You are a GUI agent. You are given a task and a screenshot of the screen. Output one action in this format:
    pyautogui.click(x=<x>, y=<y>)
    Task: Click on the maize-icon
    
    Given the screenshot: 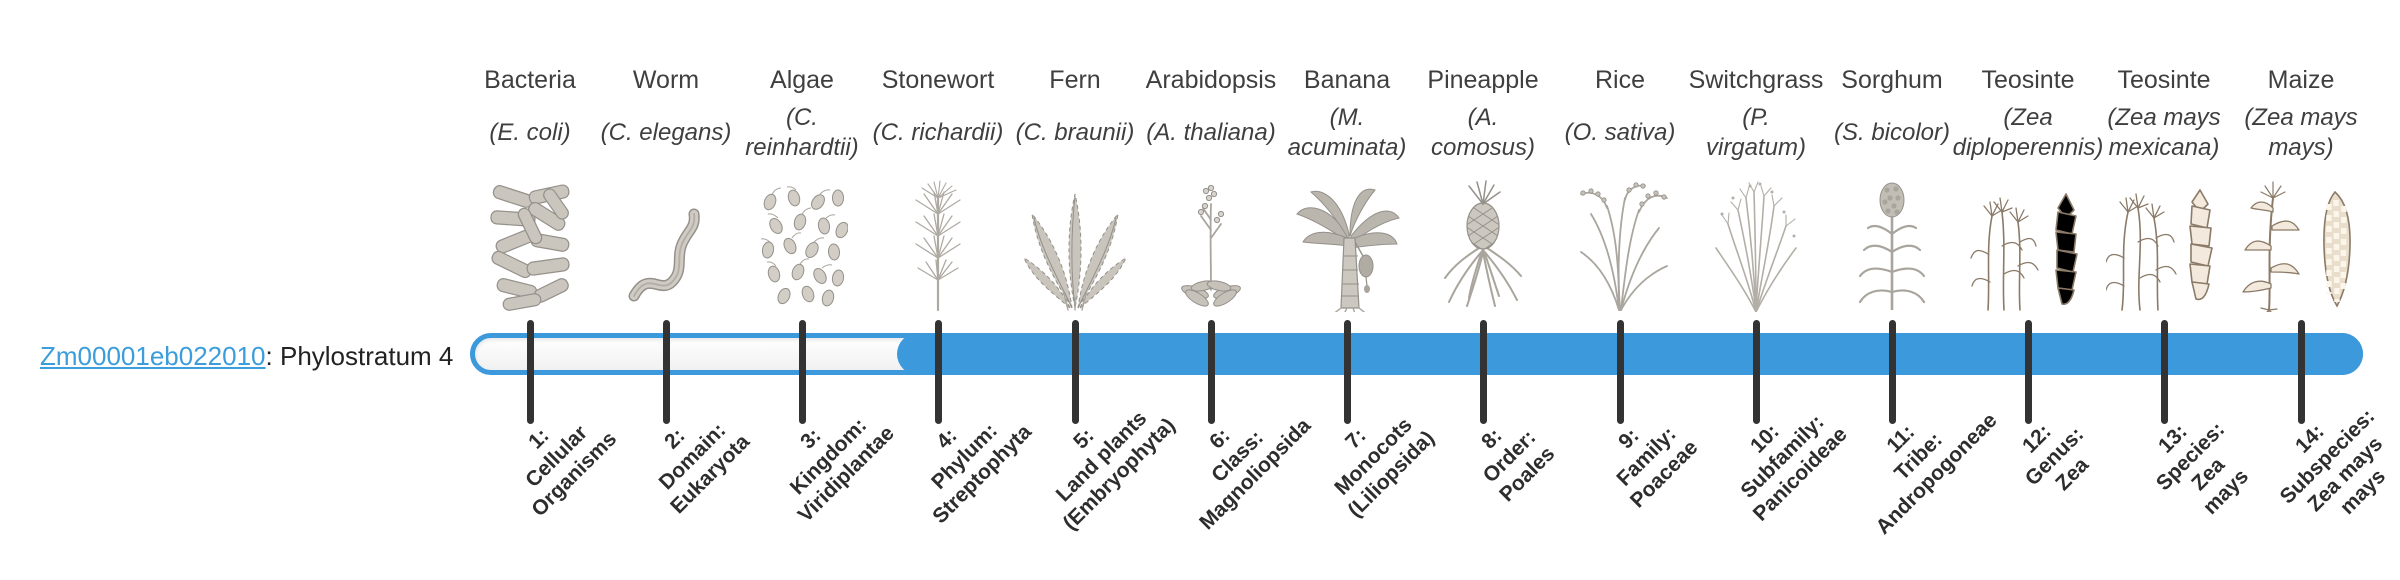 What is the action you would take?
    pyautogui.click(x=2301, y=240)
    